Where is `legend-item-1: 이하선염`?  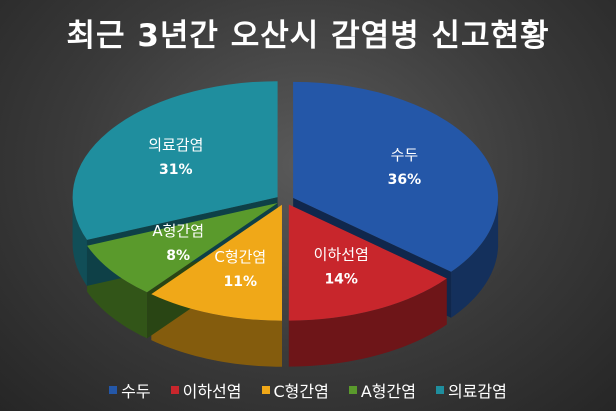
legend-item-1: 이하선염 is located at coordinates (206, 390).